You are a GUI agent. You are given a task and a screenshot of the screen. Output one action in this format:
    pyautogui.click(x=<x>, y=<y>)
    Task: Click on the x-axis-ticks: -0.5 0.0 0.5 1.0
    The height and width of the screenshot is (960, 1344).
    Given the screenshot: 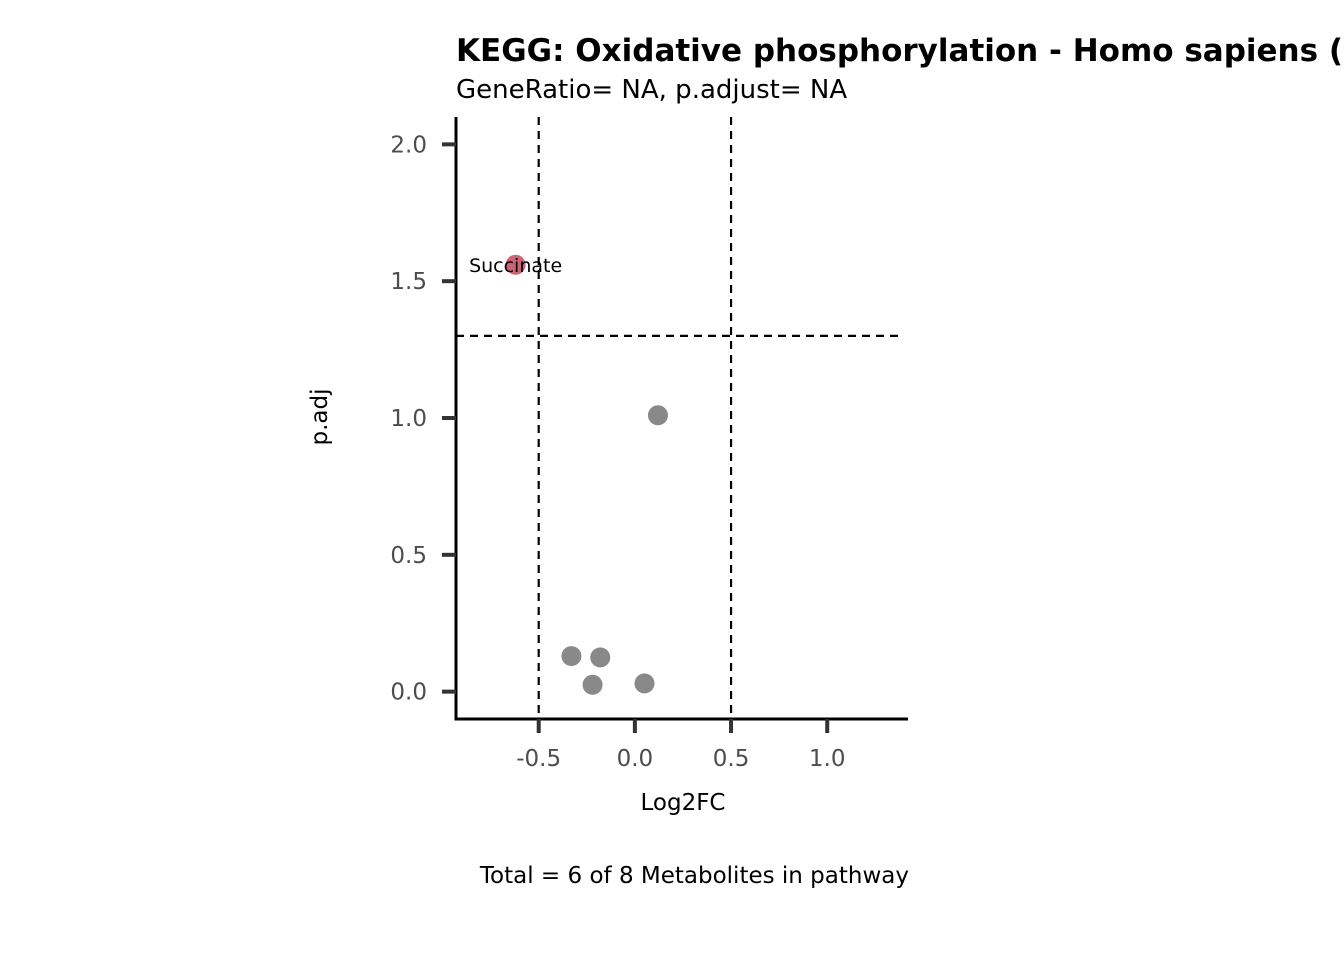 What is the action you would take?
    pyautogui.click(x=681, y=745)
    